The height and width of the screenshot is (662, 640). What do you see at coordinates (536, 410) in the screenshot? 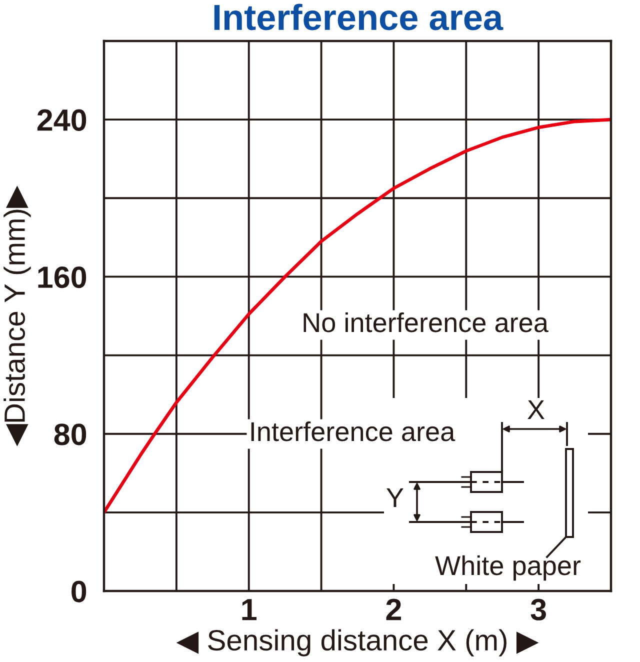
I see `annotation: X` at bounding box center [536, 410].